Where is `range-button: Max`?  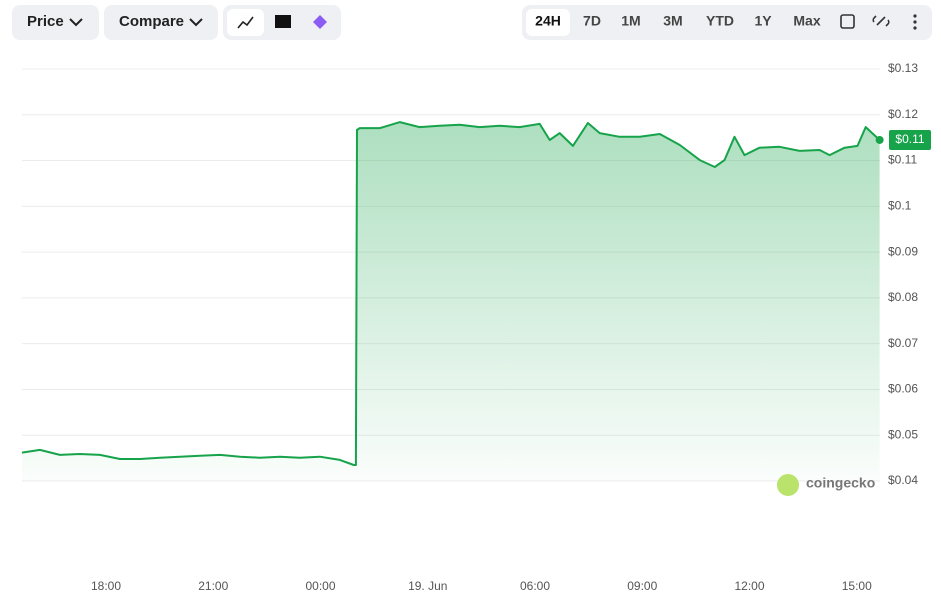 range-button: Max is located at coordinates (806, 21).